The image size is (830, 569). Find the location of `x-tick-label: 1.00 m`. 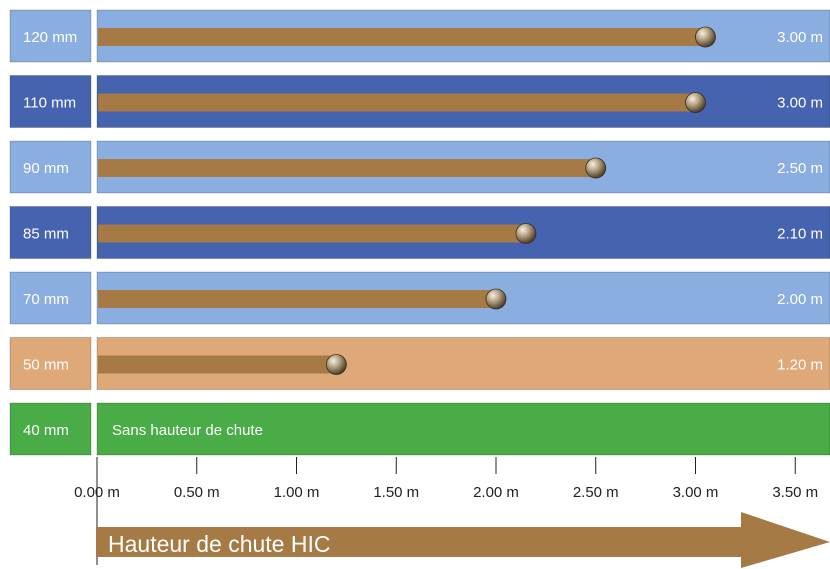

x-tick-label: 1.00 m is located at coordinates (297, 492).